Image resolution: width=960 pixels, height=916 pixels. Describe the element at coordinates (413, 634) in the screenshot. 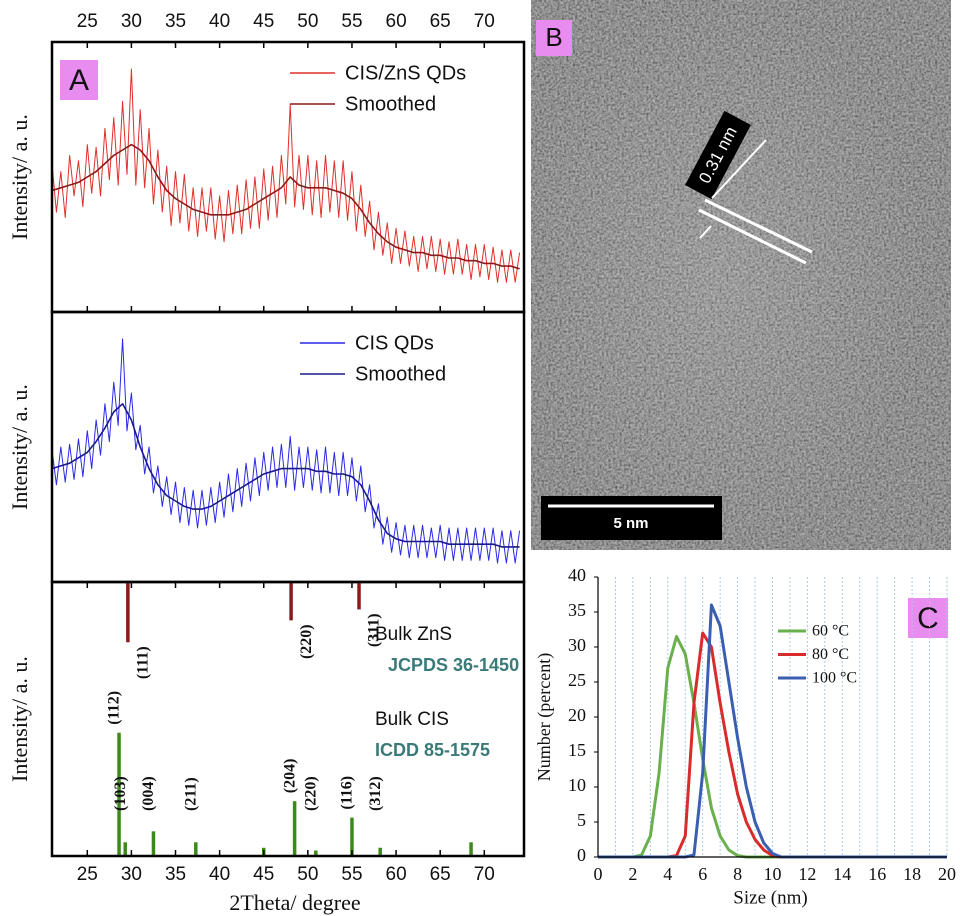

I see `reference-name: Bulk ZnS` at that location.